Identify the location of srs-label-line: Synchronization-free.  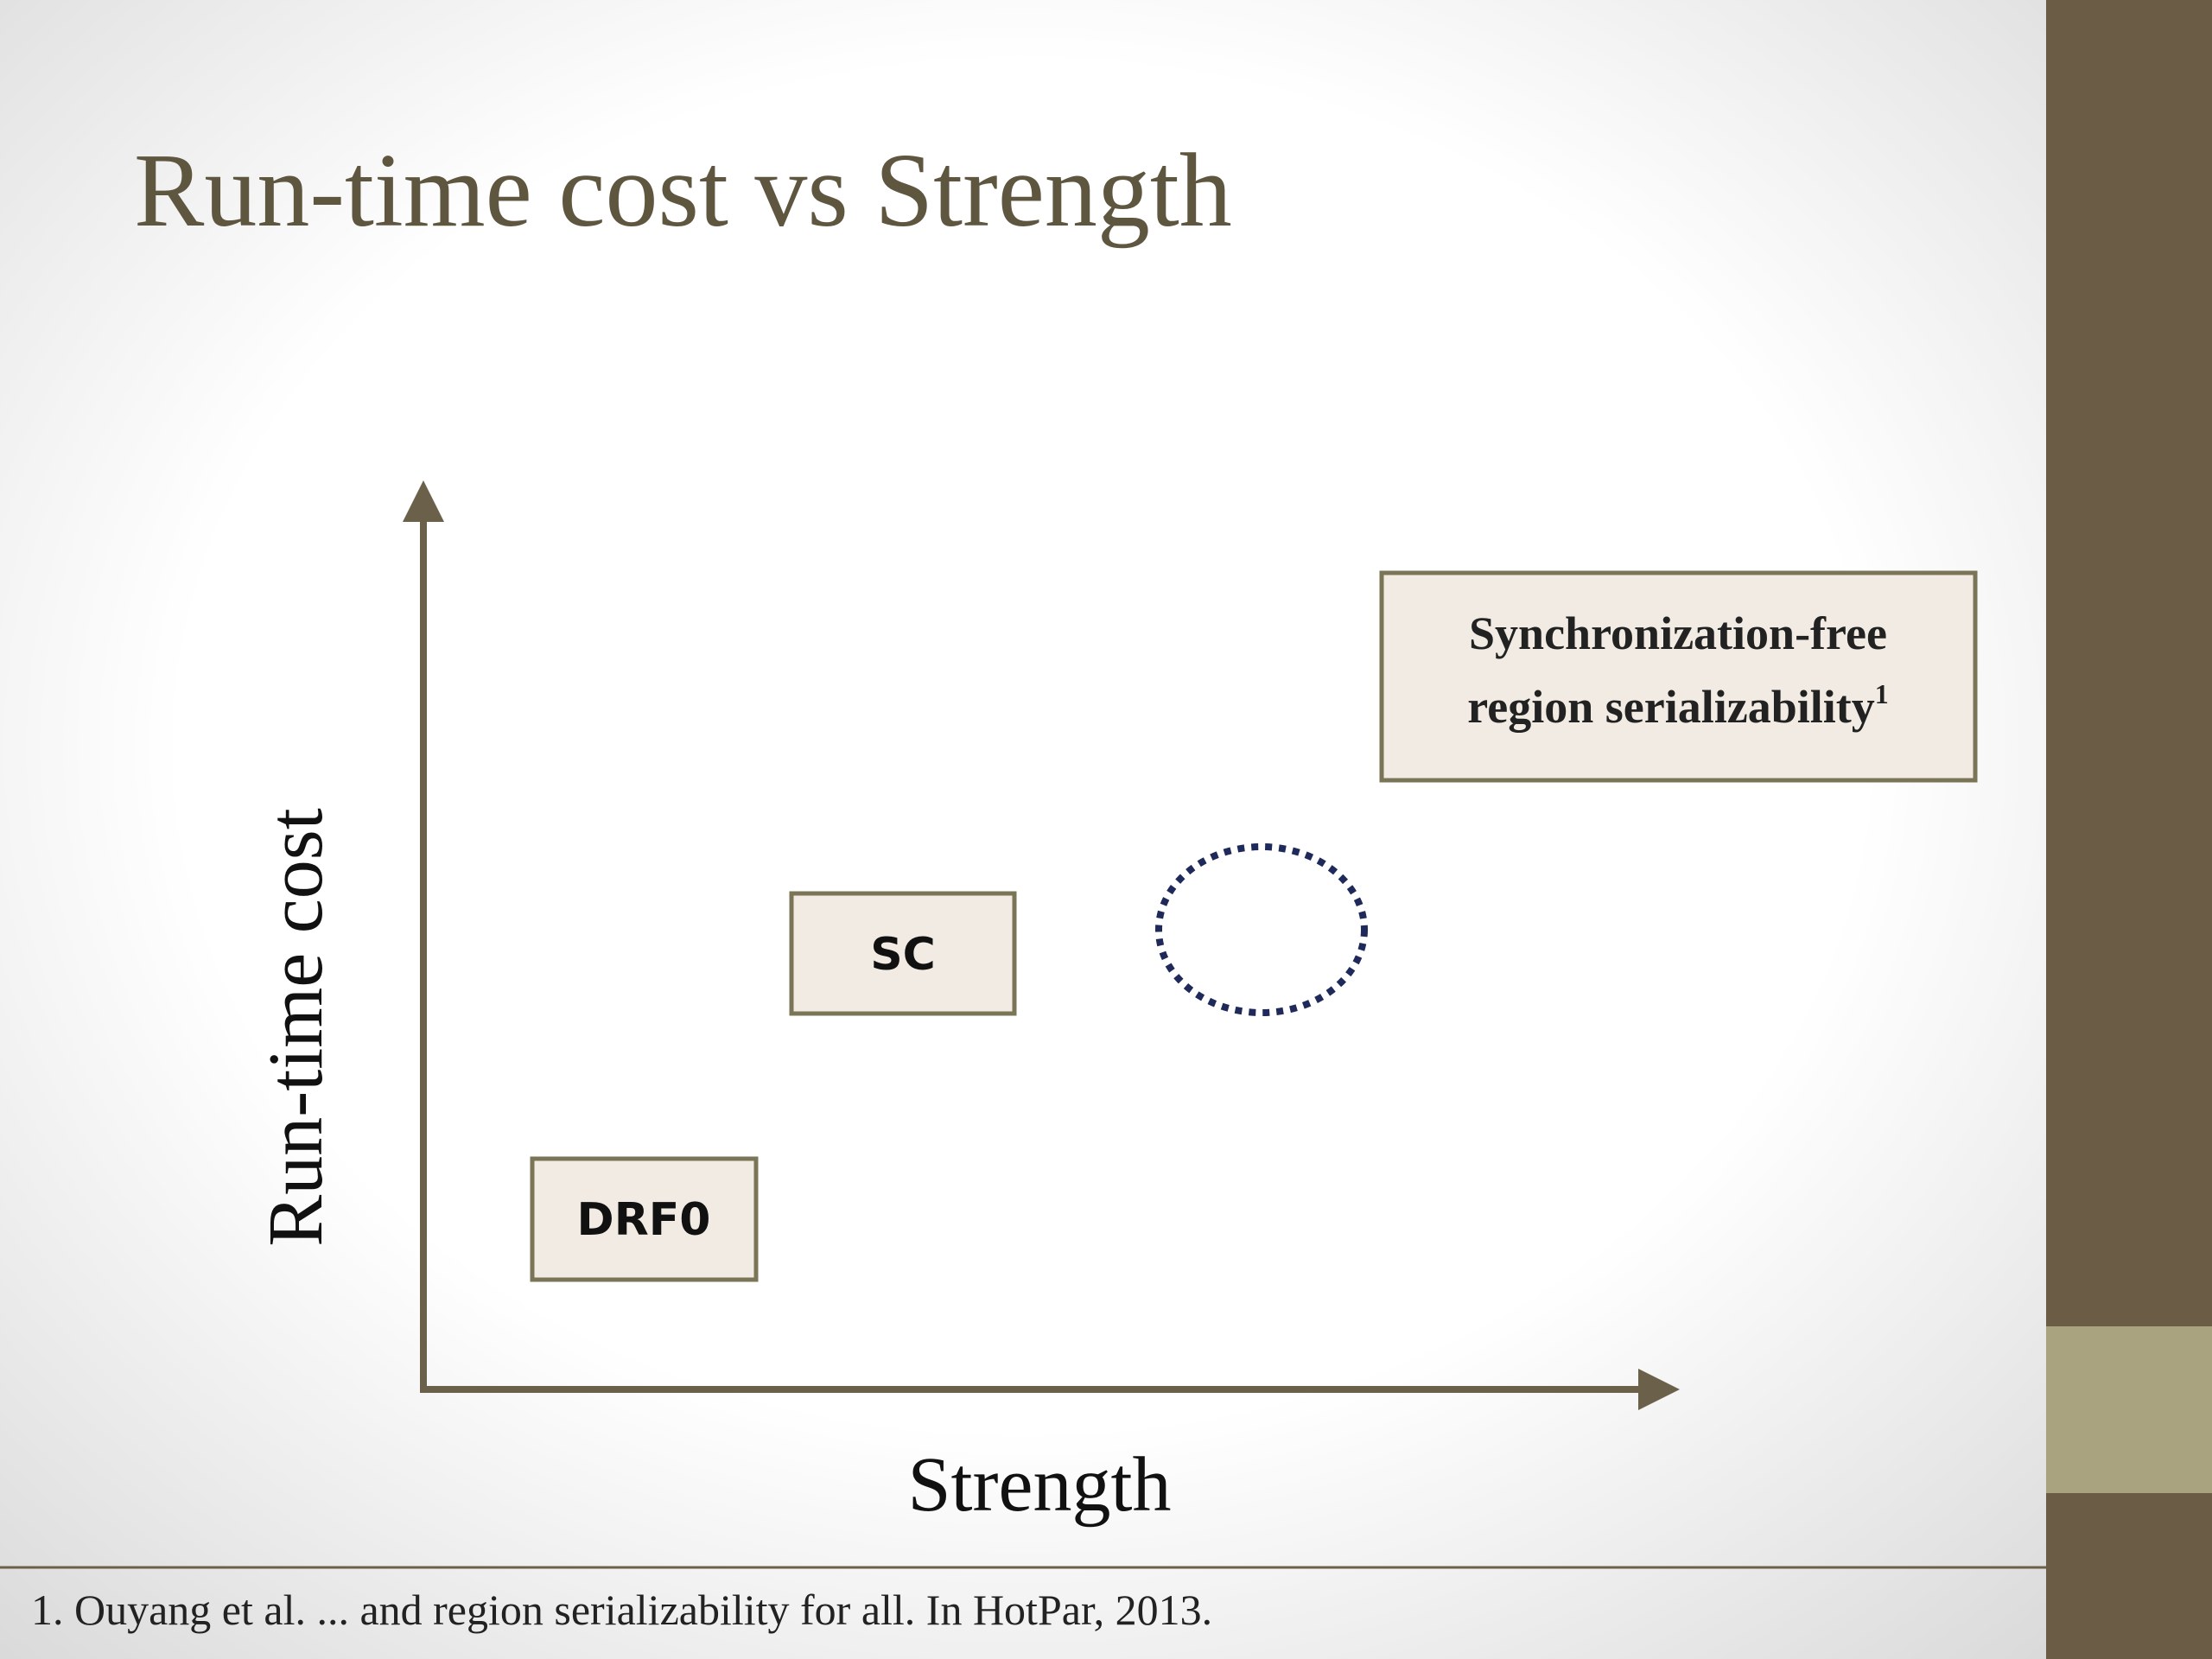
(1678, 633).